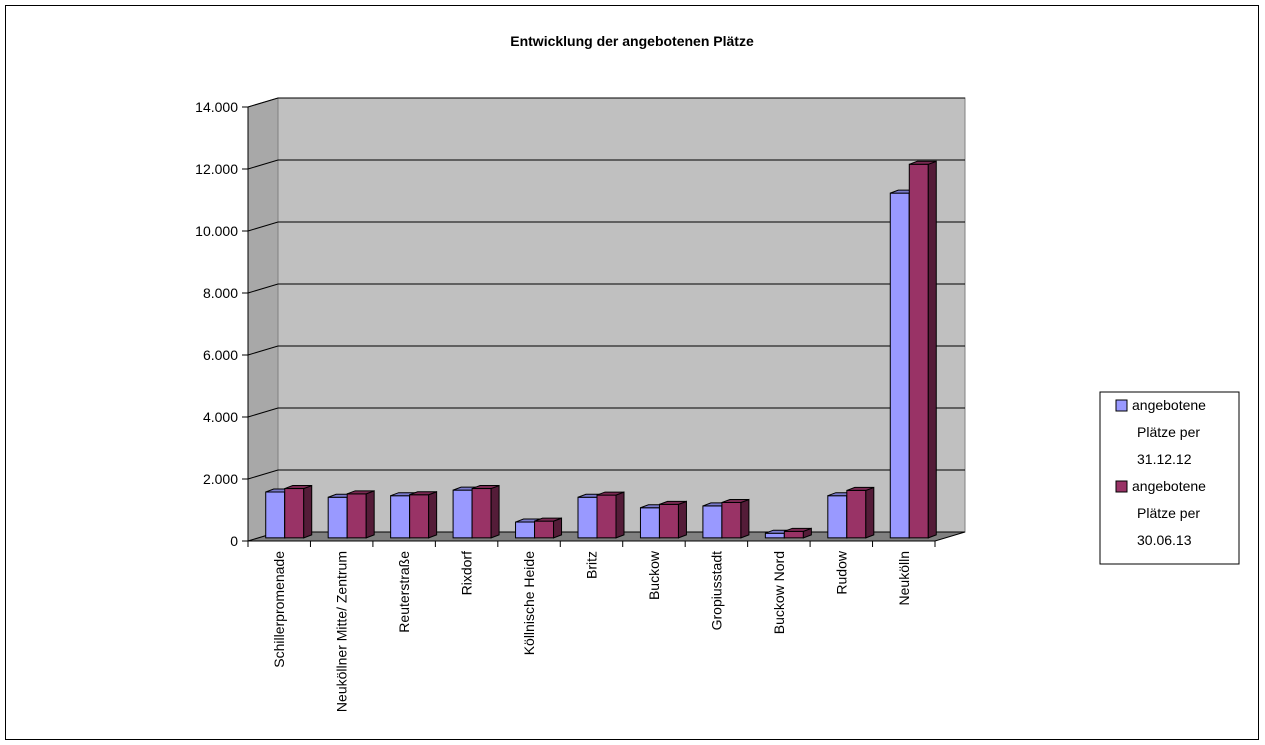 This screenshot has width=1265, height=745. I want to click on category-label: Rixdorf, so click(467, 573).